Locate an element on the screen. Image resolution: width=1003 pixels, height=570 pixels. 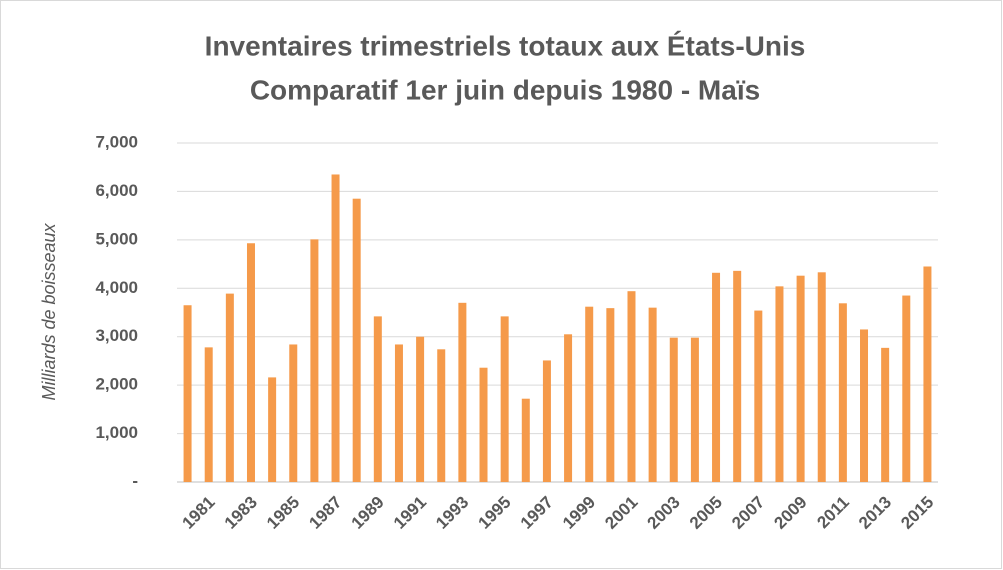
y-tick-label: 1,000 is located at coordinates (116, 432).